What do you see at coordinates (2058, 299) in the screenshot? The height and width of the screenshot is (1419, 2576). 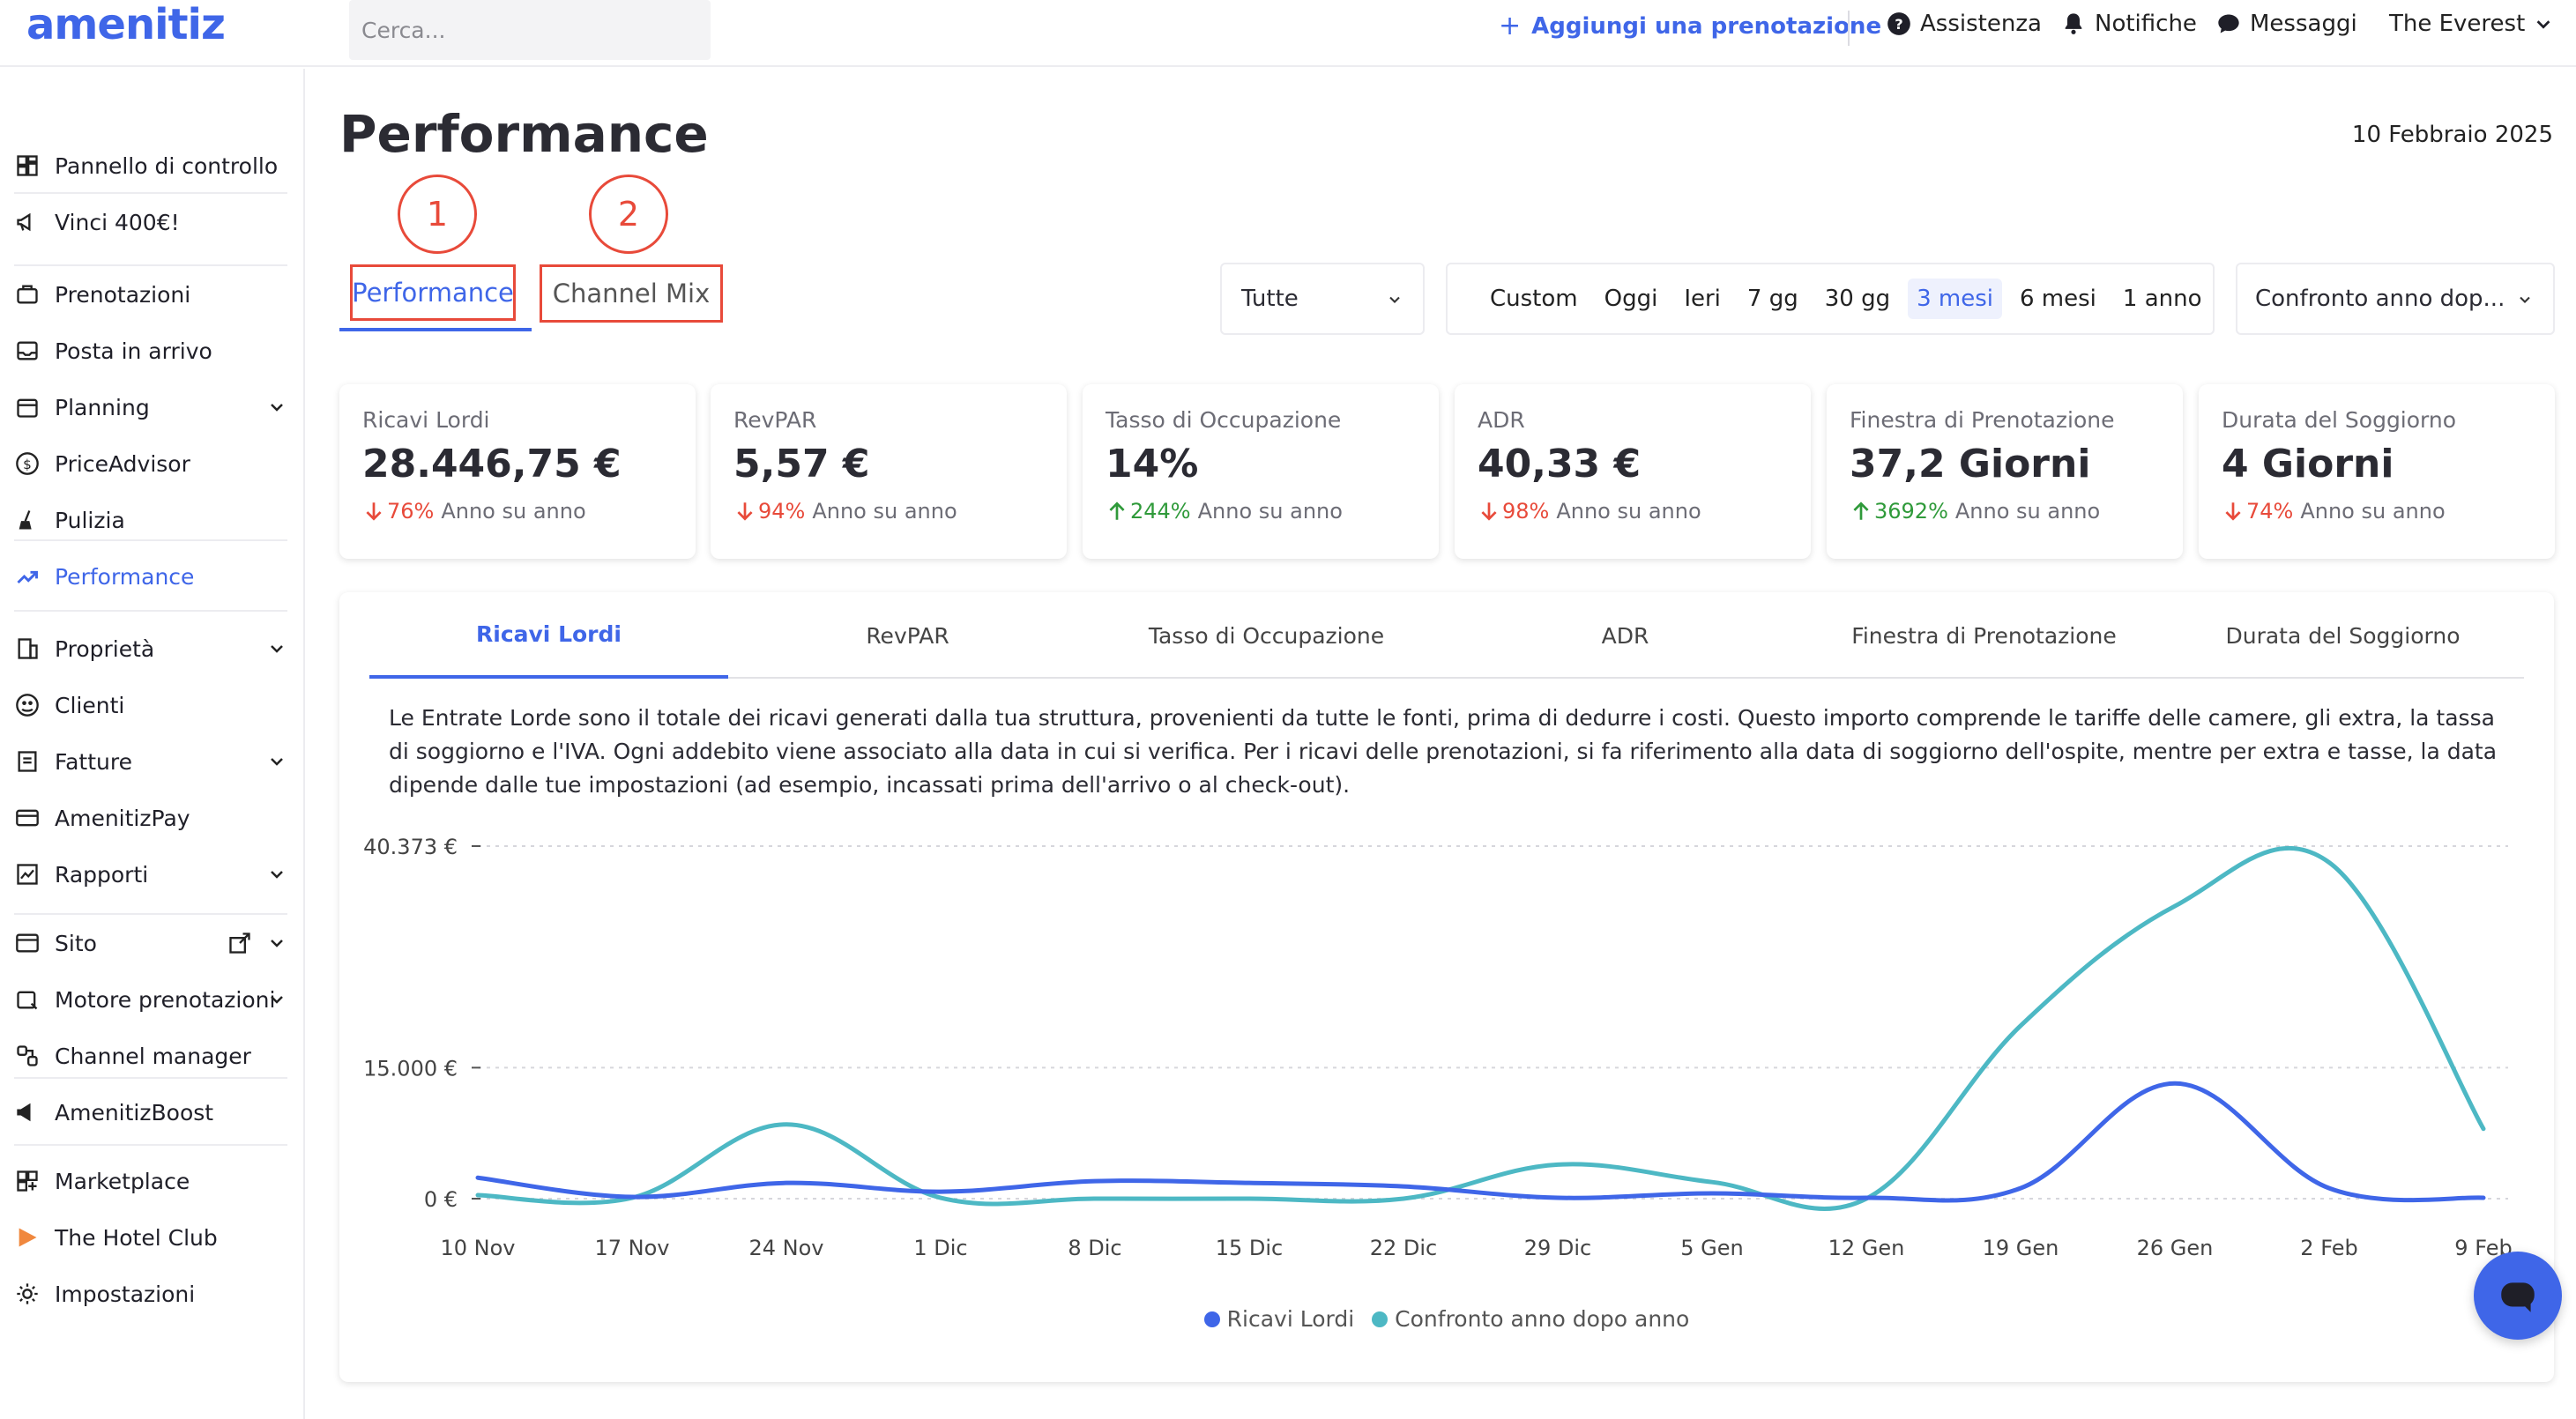 I see `range-option-6-mesi: 6 mesi` at bounding box center [2058, 299].